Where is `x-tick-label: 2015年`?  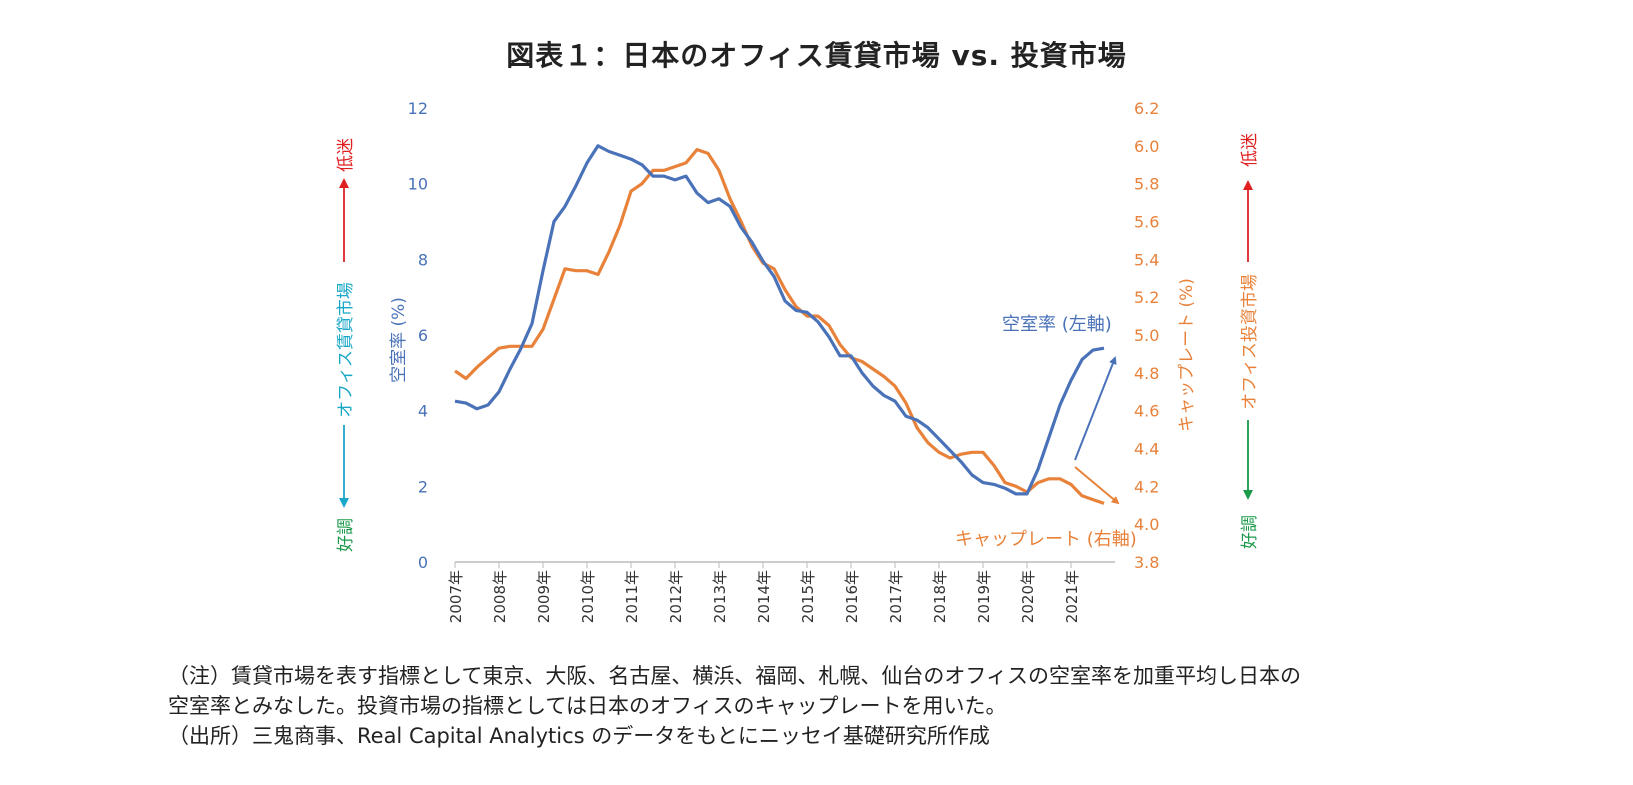
x-tick-label: 2015年 is located at coordinates (808, 596).